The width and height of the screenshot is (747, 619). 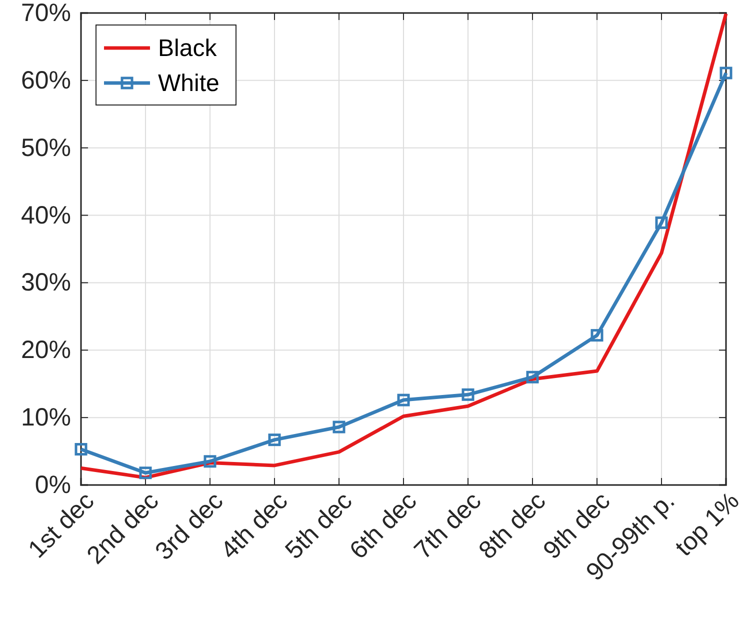 I want to click on legend-label: White, so click(x=189, y=83).